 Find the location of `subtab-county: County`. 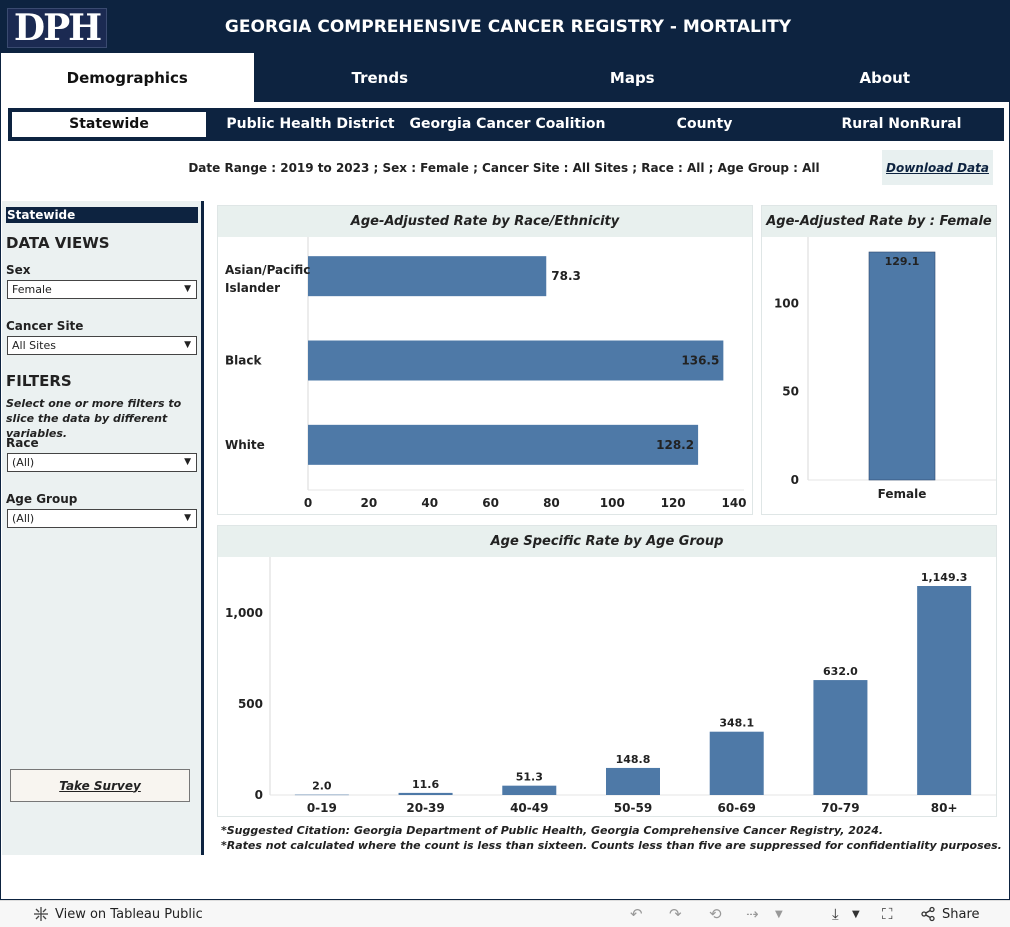

subtab-county: County is located at coordinates (704, 124).